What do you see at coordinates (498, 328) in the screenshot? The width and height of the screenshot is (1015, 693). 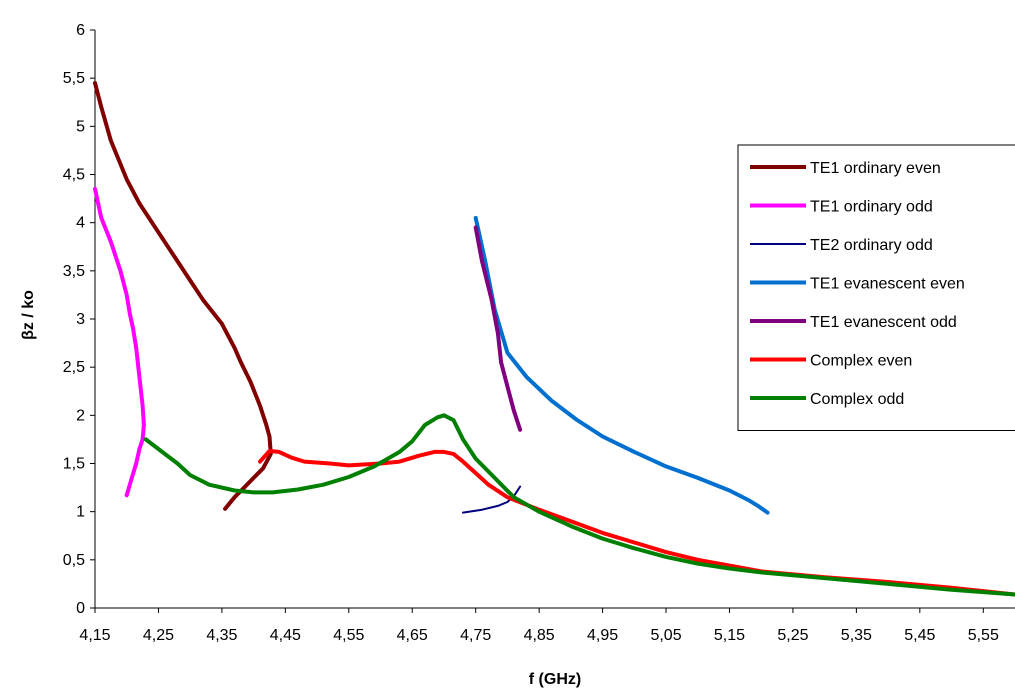 I see `series-line-te1-evanescent-odd` at bounding box center [498, 328].